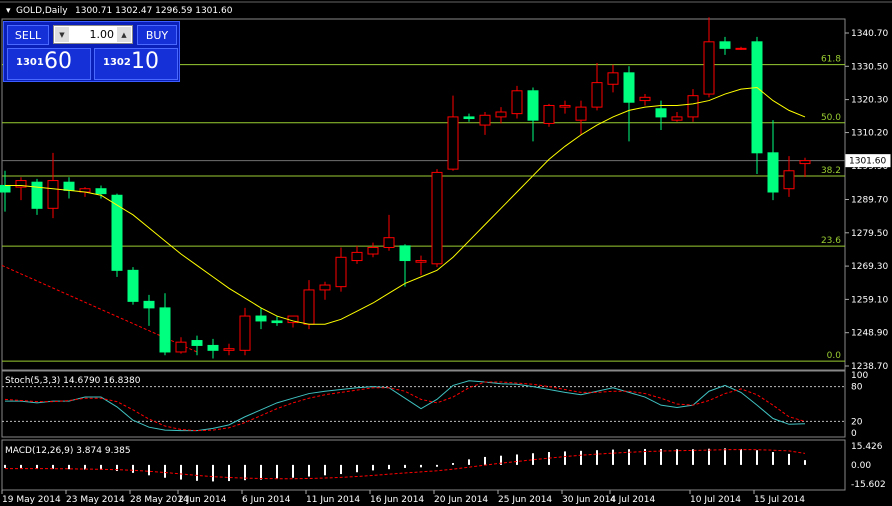  I want to click on arrow-down-icon: ▼, so click(62, 34).